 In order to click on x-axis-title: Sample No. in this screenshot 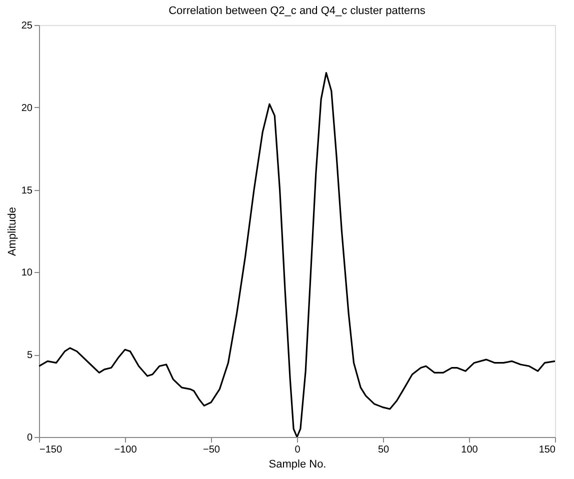, I will do `click(297, 464)`.